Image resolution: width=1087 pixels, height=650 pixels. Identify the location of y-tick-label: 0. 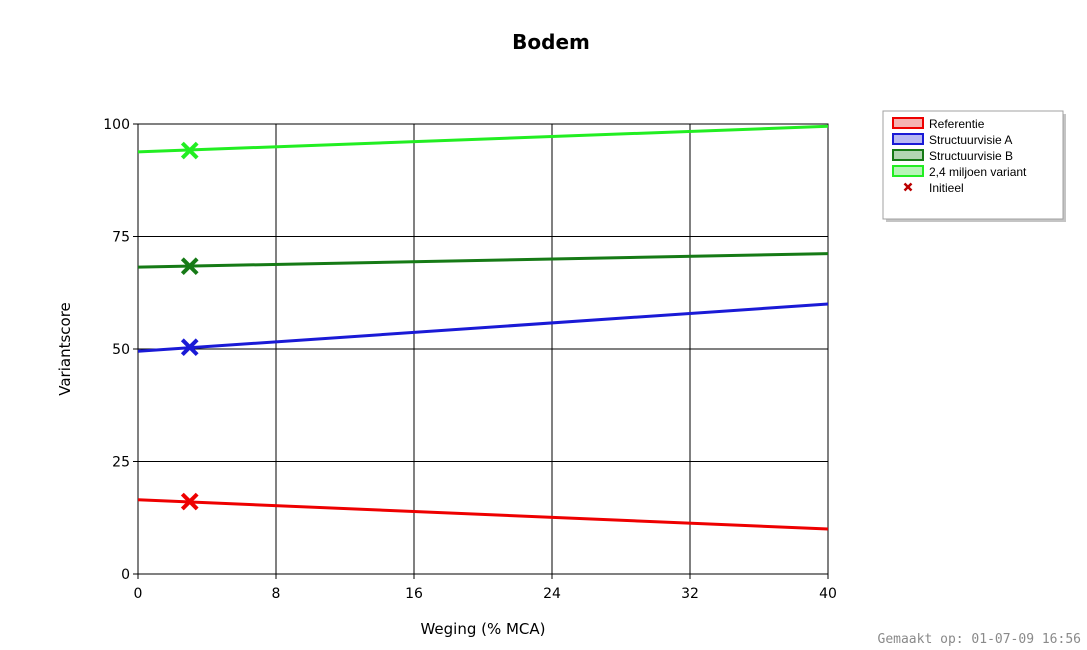
(125, 575).